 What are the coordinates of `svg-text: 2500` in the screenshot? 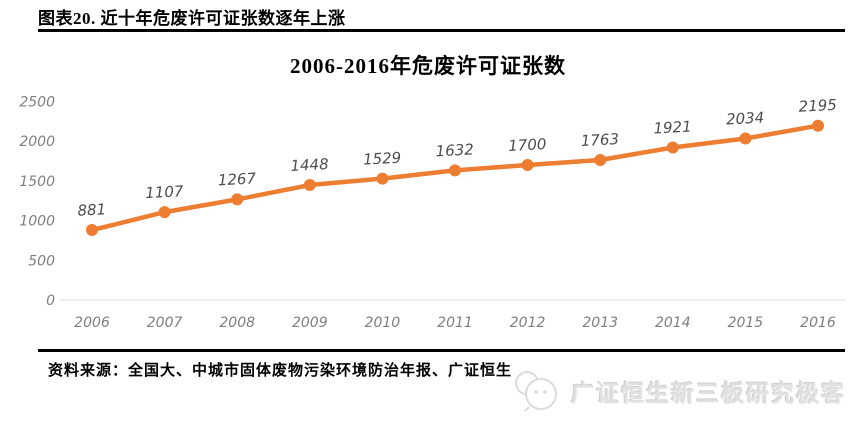 It's located at (37, 103).